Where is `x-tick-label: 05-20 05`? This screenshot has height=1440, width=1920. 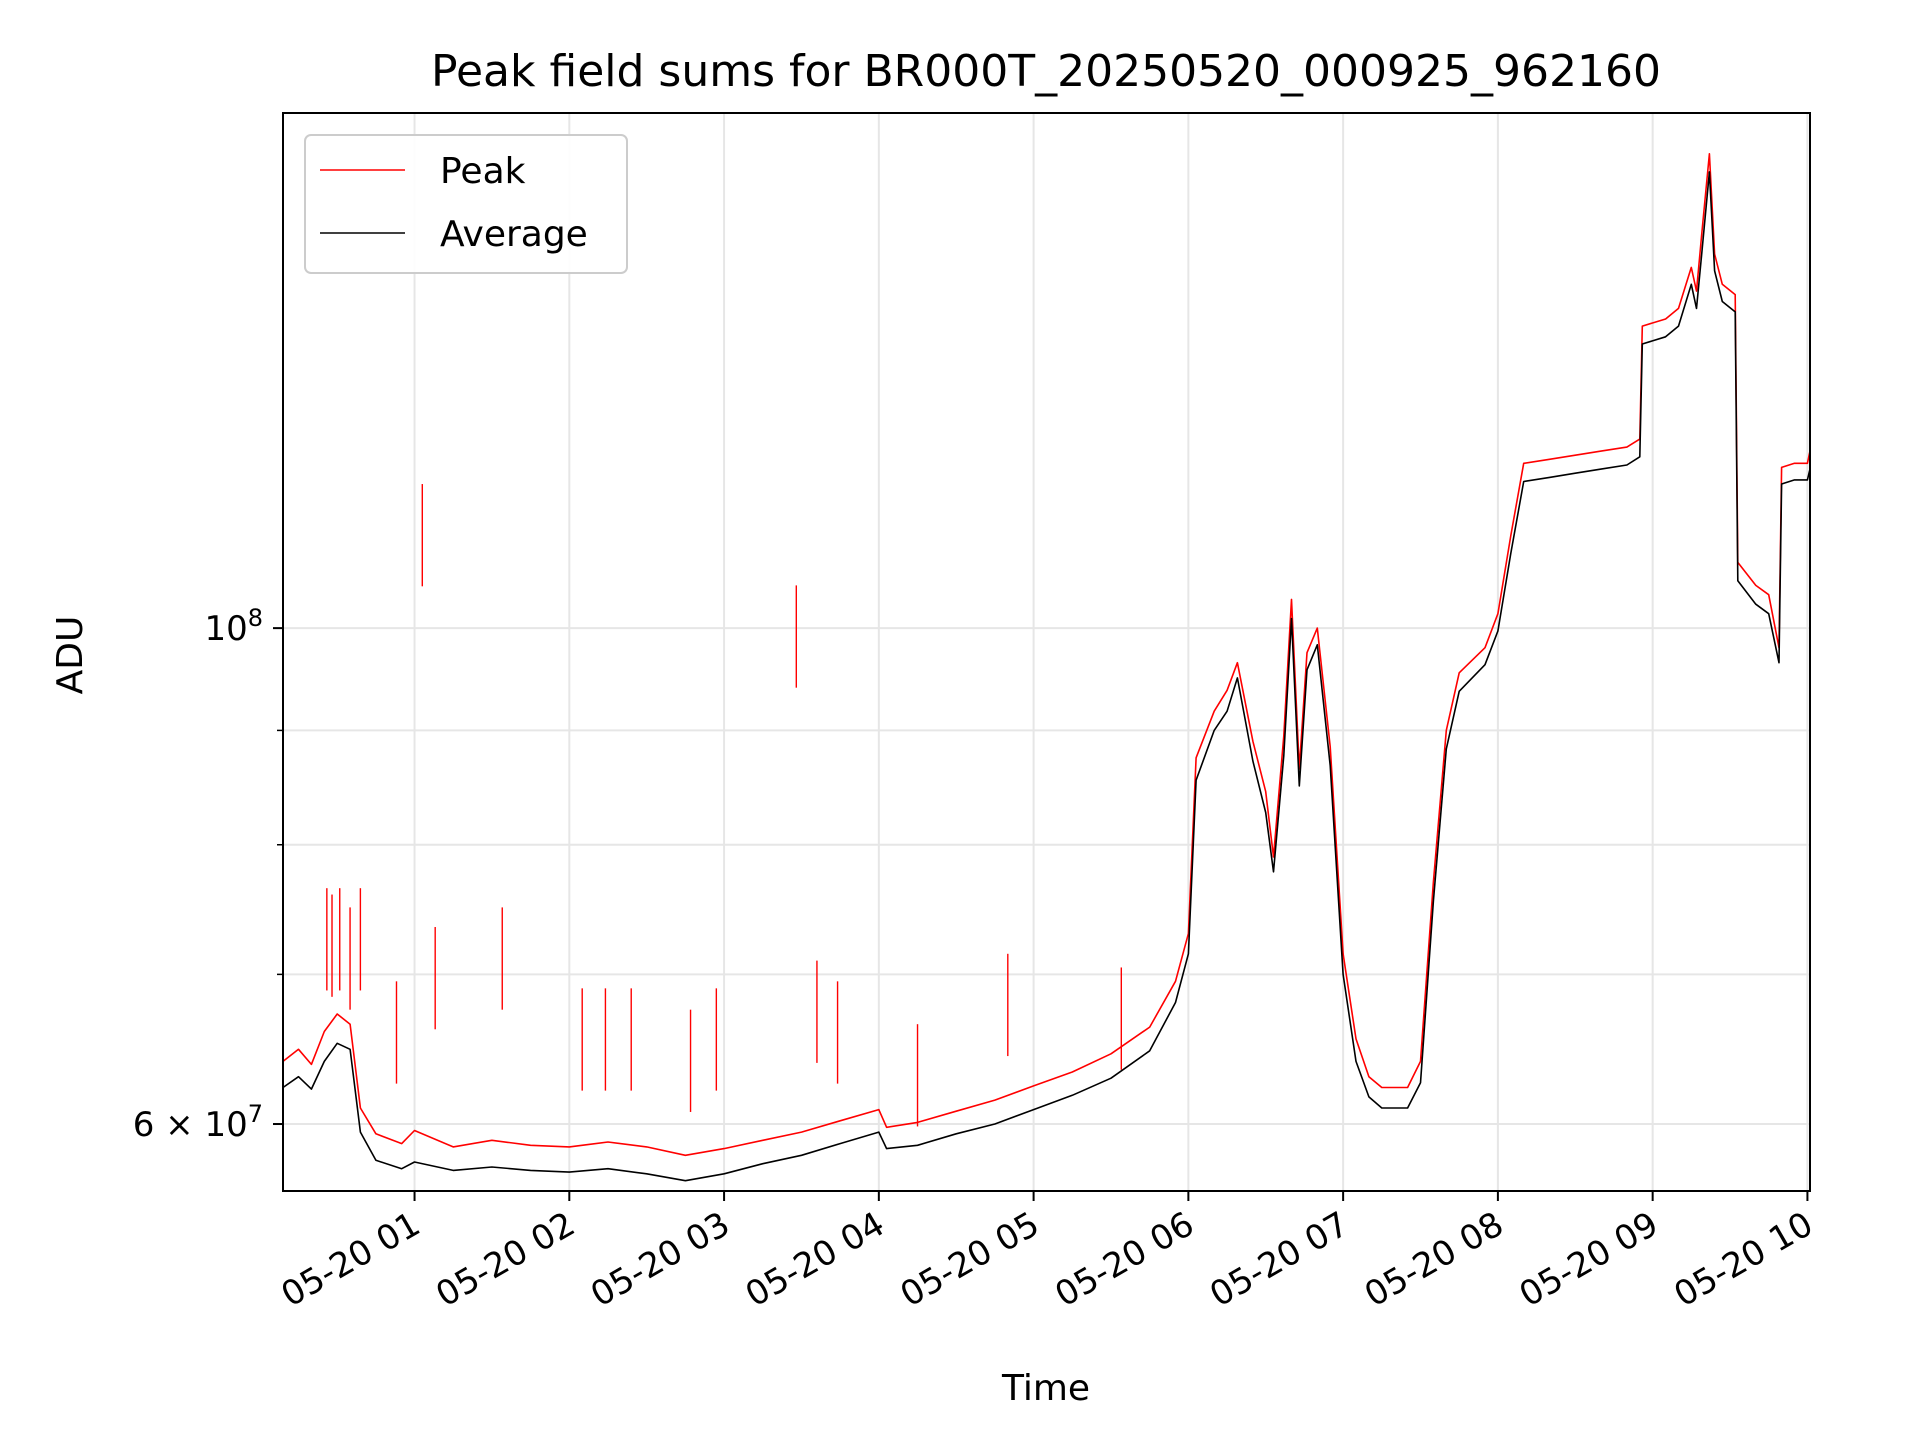
x-tick-label: 05-20 05 is located at coordinates (970, 1259).